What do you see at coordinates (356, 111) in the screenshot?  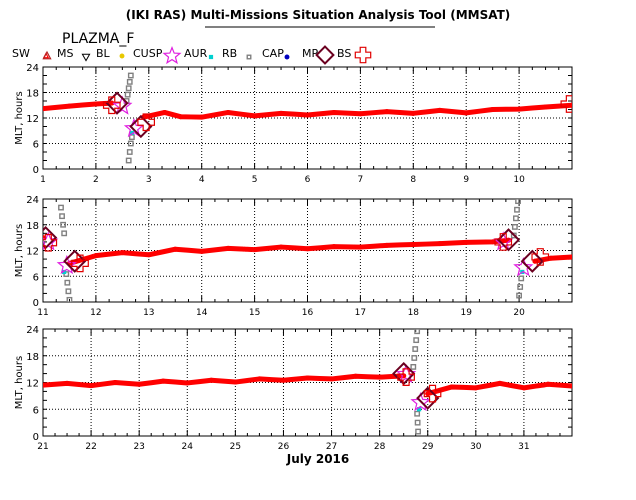 I see `sw-trajectory` at bounding box center [356, 111].